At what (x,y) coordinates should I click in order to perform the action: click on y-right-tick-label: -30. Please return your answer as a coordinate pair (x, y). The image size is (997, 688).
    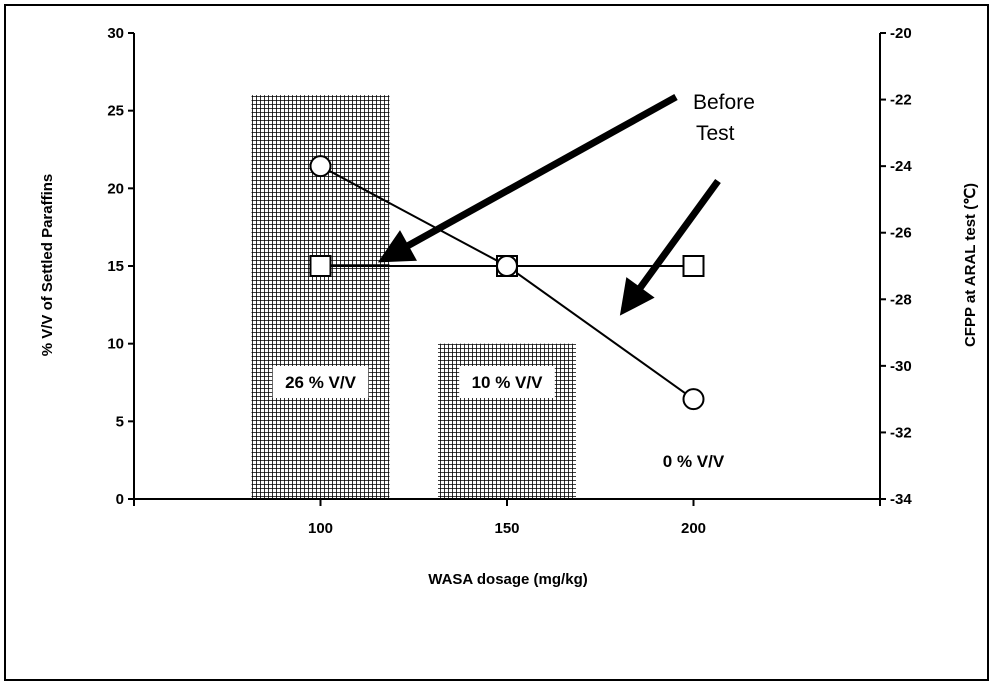
    Looking at the image, I should click on (901, 366).